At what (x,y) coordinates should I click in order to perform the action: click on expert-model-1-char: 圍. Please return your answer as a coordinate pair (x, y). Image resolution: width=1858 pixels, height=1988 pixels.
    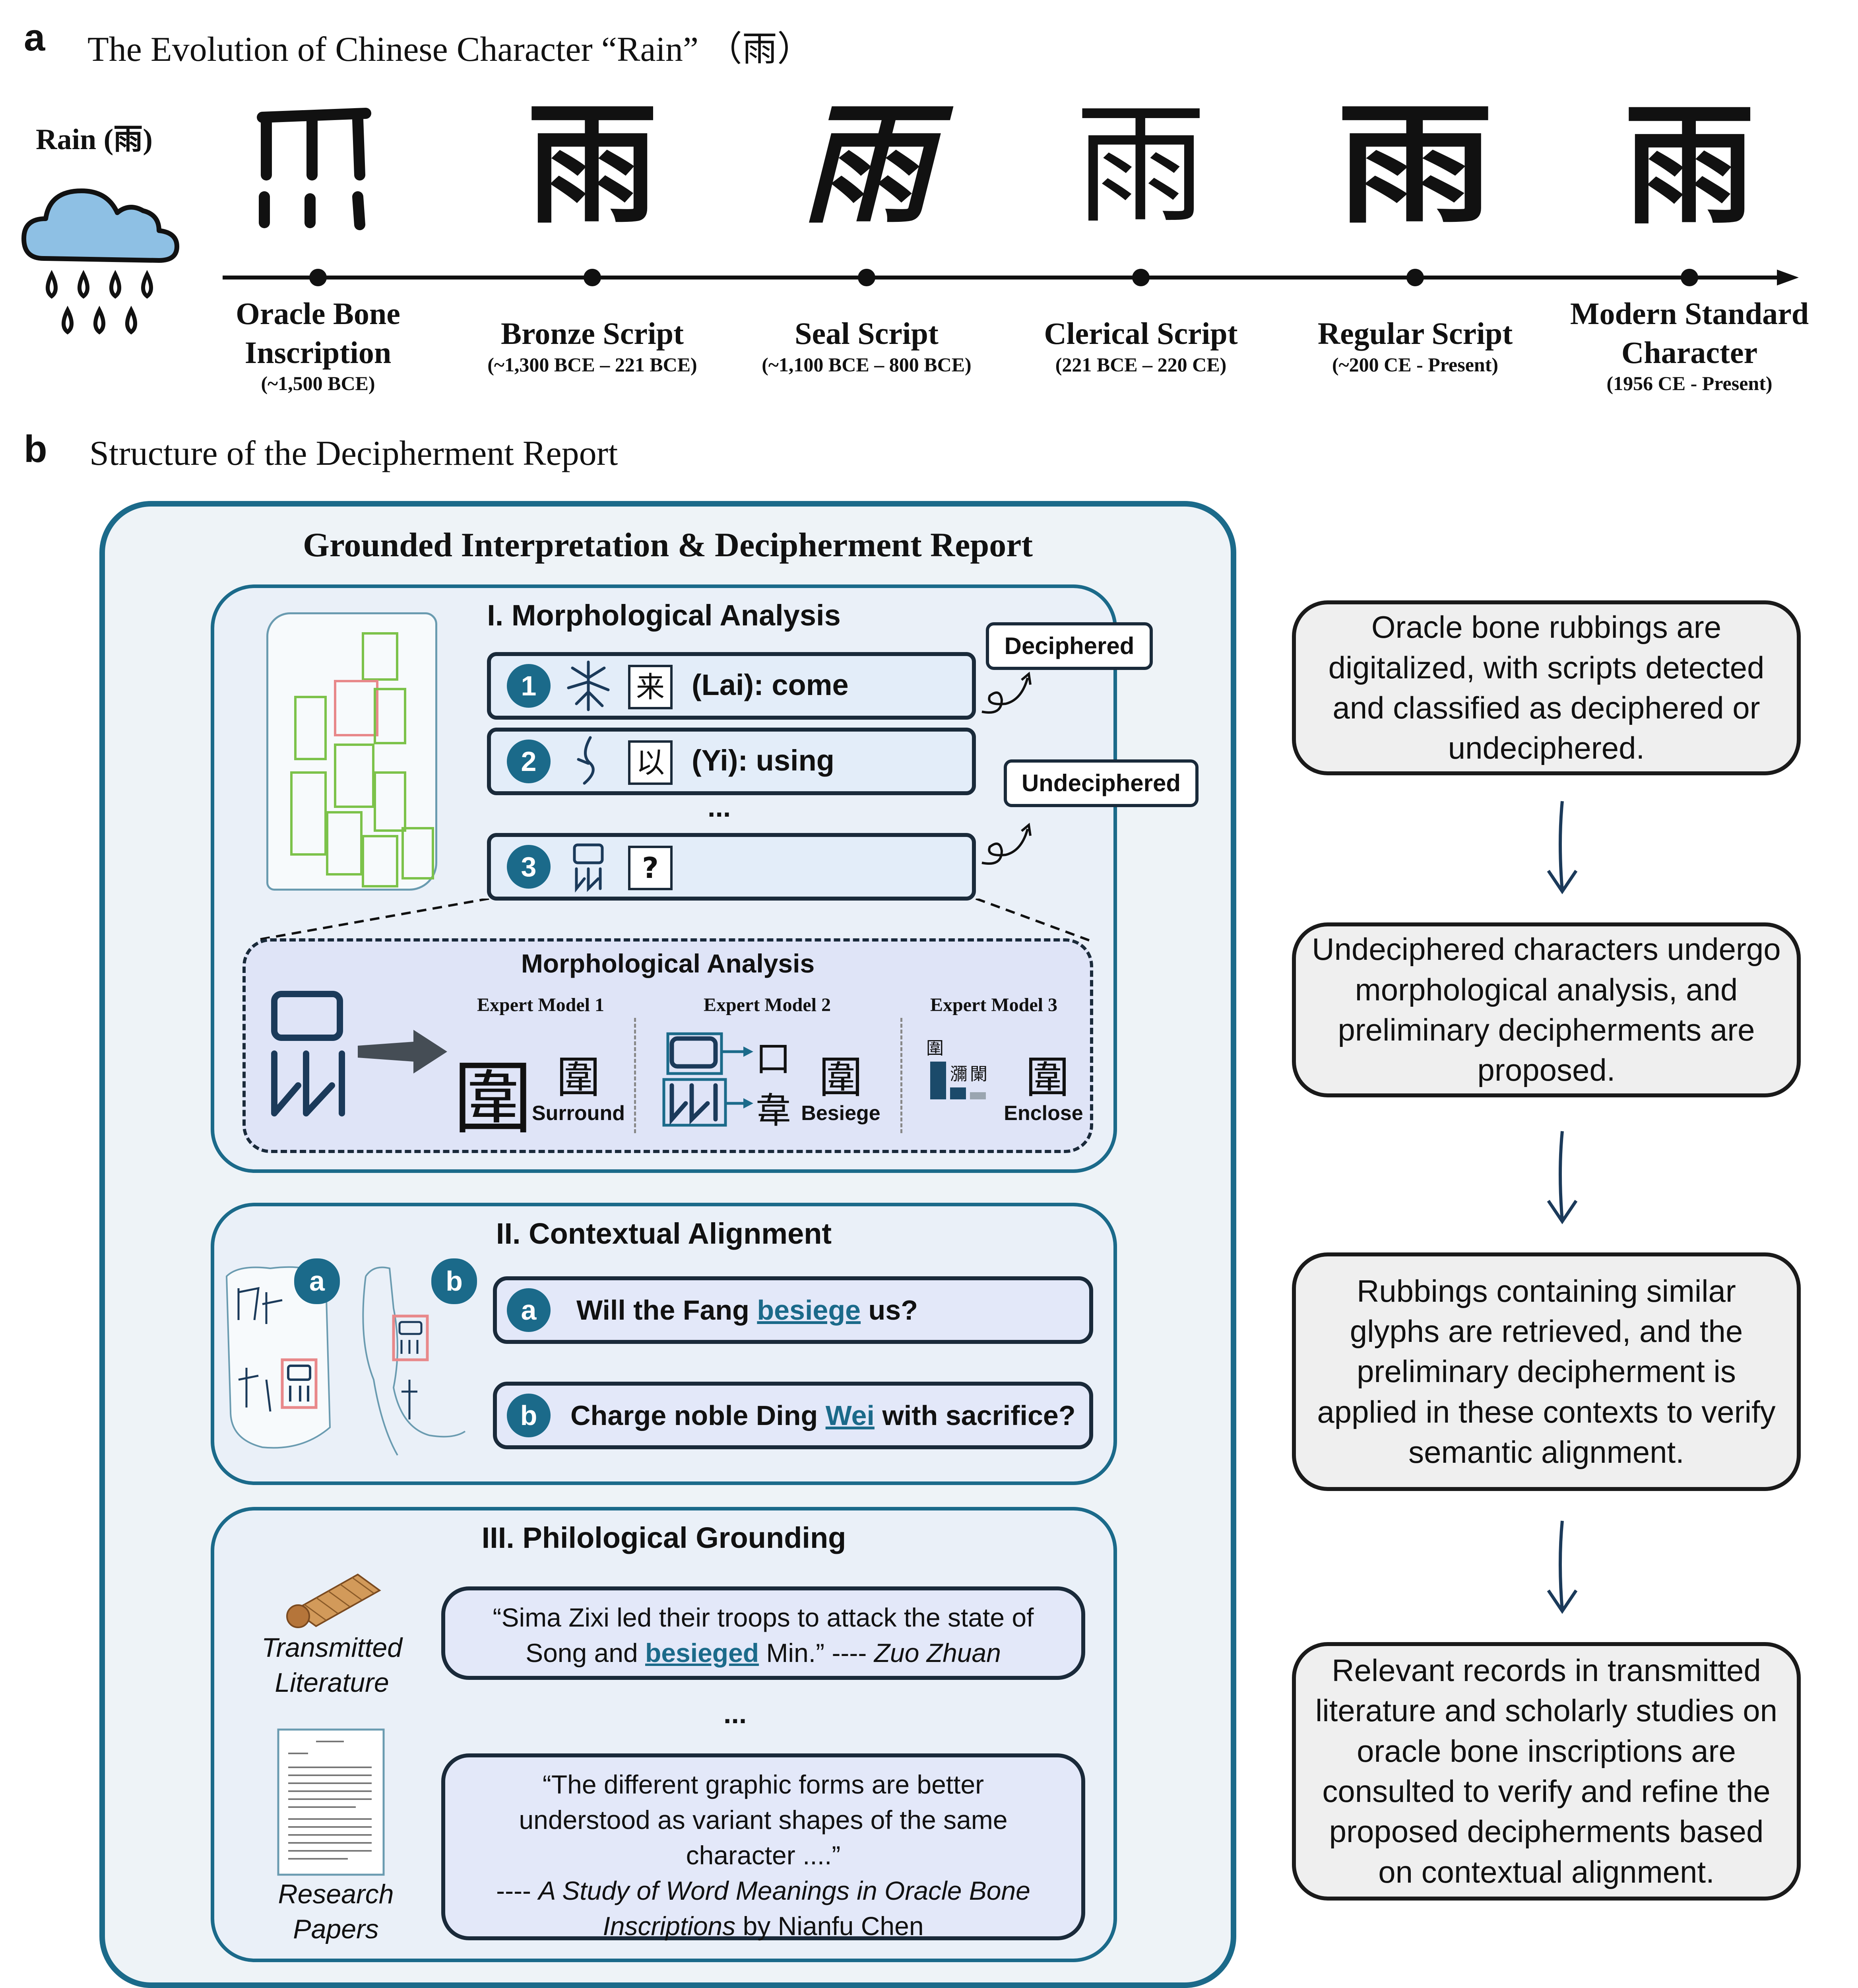
    Looking at the image, I should click on (578, 1077).